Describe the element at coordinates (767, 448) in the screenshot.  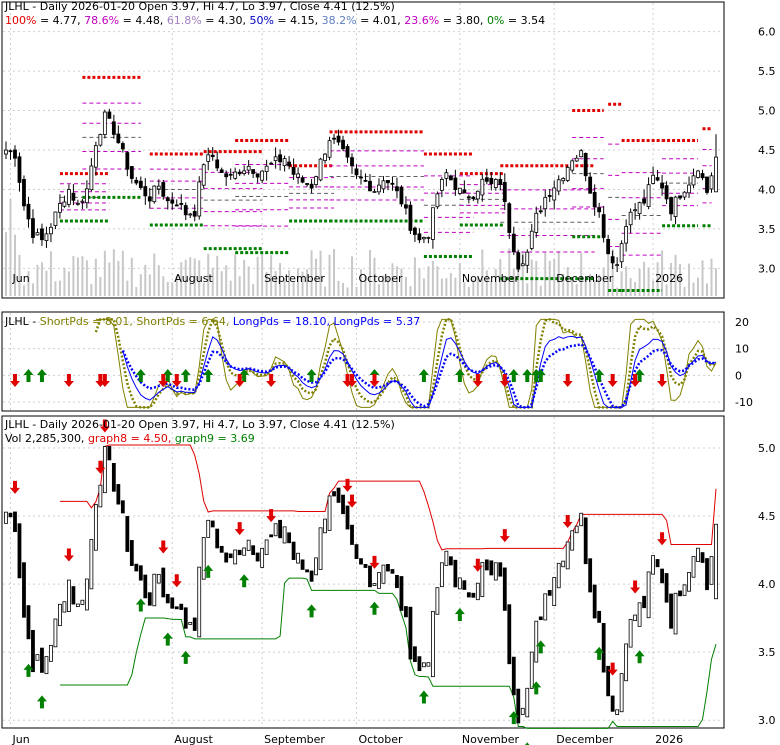
I see `channel-tick-label: 5.0` at that location.